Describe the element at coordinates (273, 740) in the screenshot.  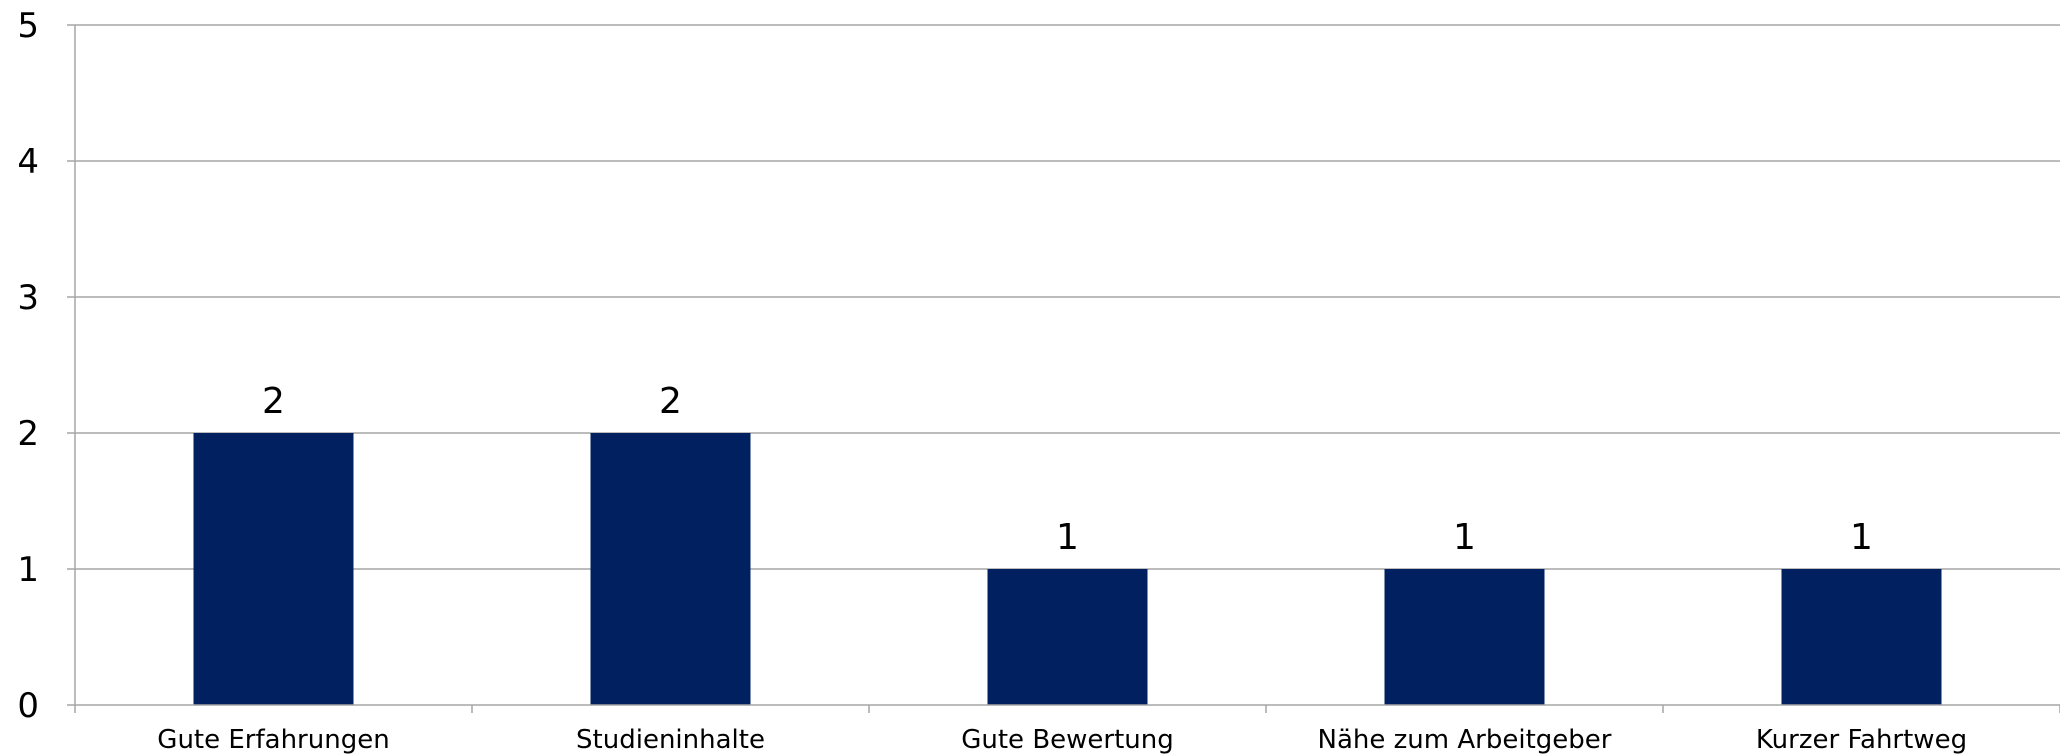
I see `xtick-label: Gute Erfahrungen` at that location.